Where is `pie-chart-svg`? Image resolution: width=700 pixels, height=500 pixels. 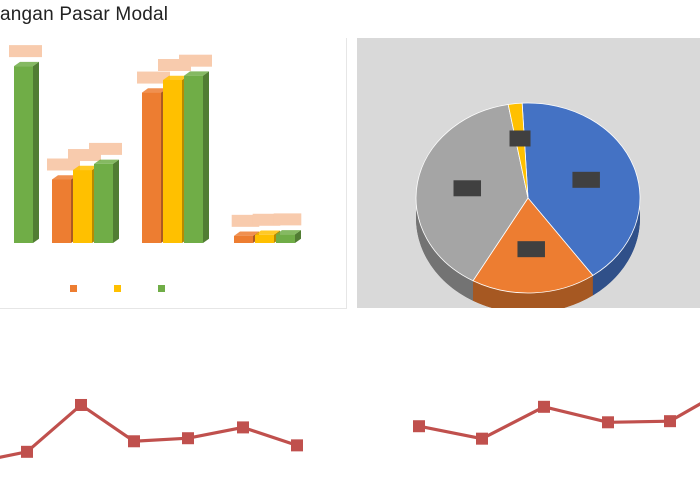
pie-chart-svg is located at coordinates (528, 205).